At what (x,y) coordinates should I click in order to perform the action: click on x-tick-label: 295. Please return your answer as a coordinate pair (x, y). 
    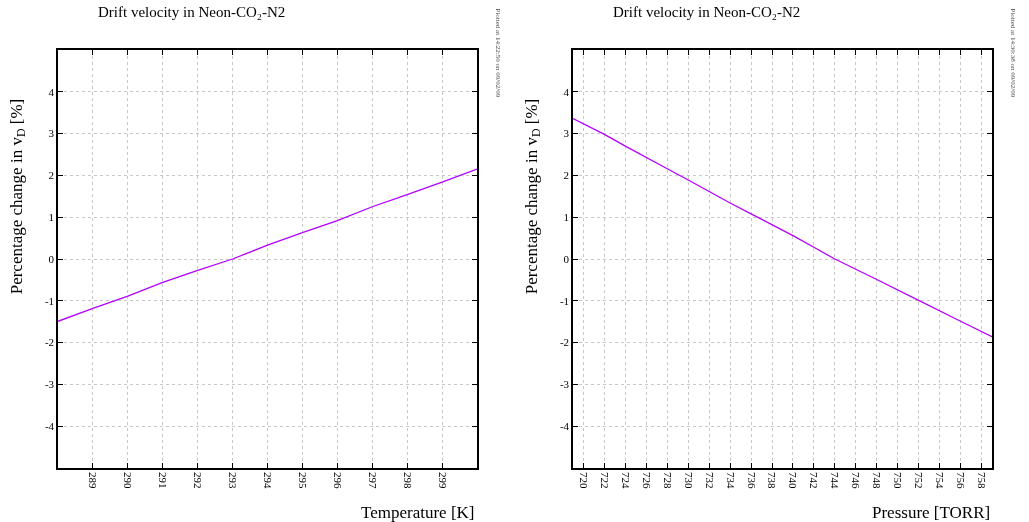
    Looking at the image, I should click on (302, 480).